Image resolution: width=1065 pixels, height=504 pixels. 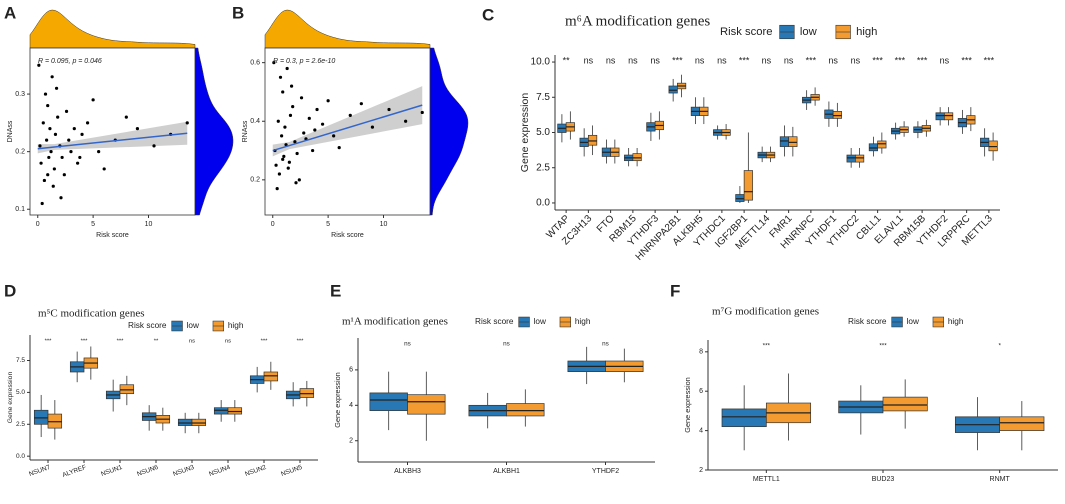 I want to click on y-tick-label: 4, so click(x=701, y=430).